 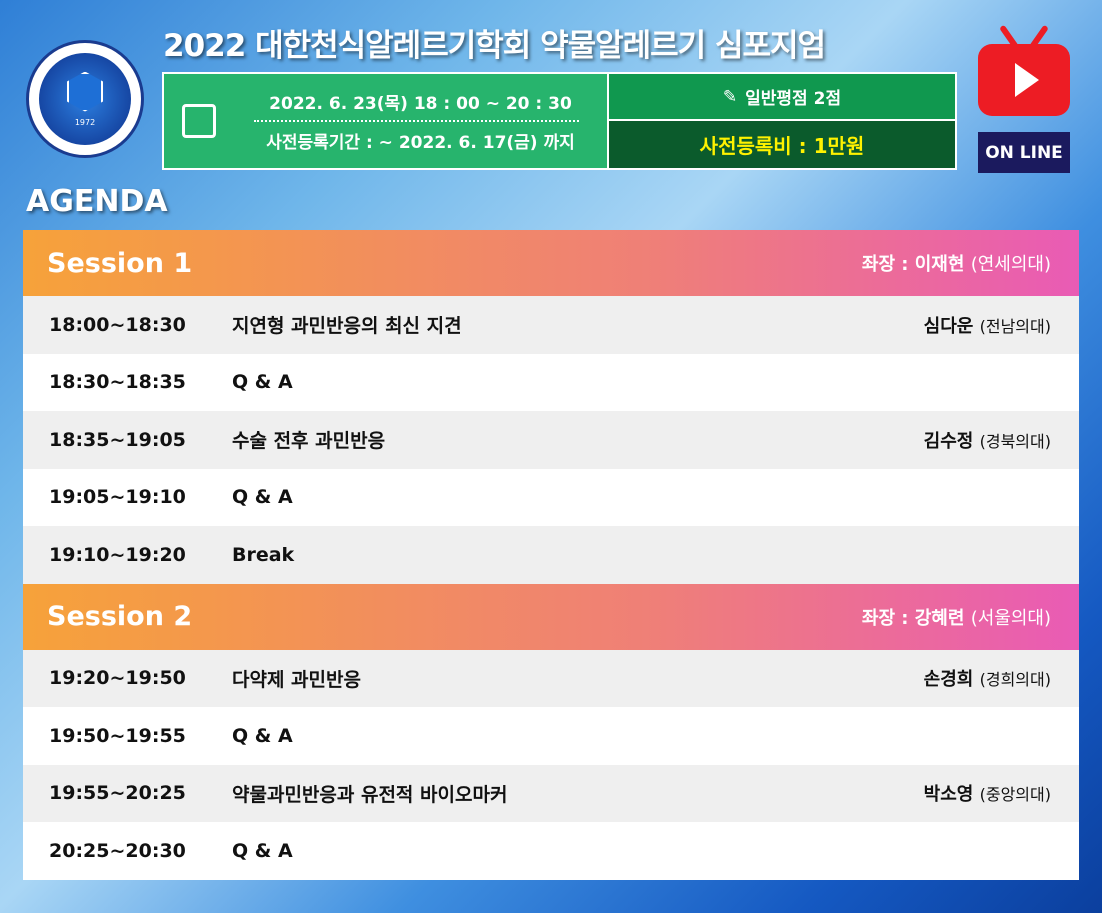 What do you see at coordinates (420, 143) in the screenshot?
I see `registration-period: 사전등록기간 : ~ 2022. 6. 17(금) 까지` at bounding box center [420, 143].